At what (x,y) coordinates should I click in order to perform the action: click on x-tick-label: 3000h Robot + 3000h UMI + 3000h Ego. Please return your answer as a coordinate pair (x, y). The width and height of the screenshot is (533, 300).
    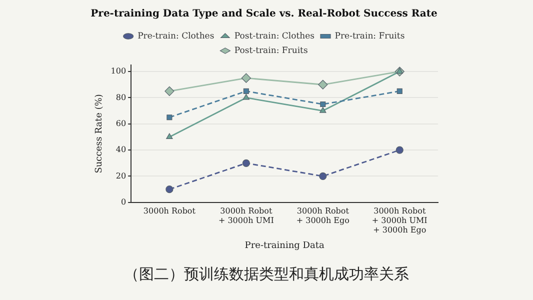
    Looking at the image, I should click on (400, 220).